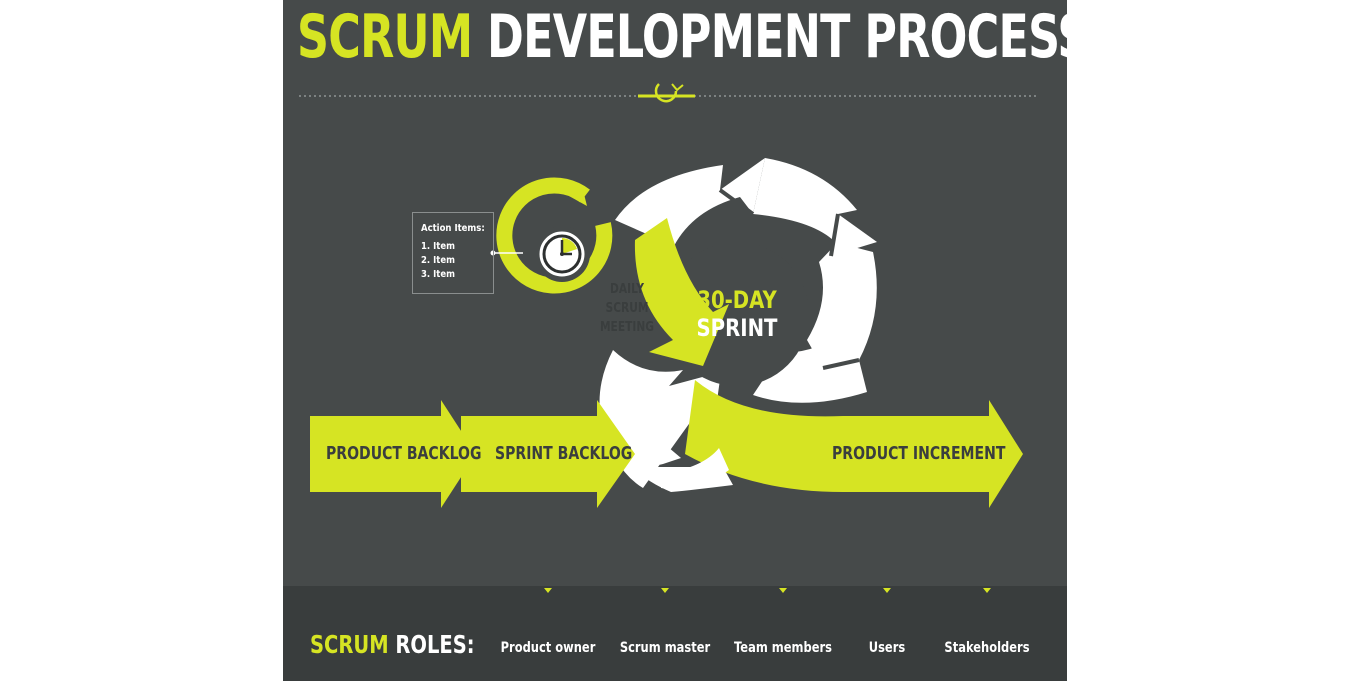  I want to click on team-members-icon, so click(783, 619).